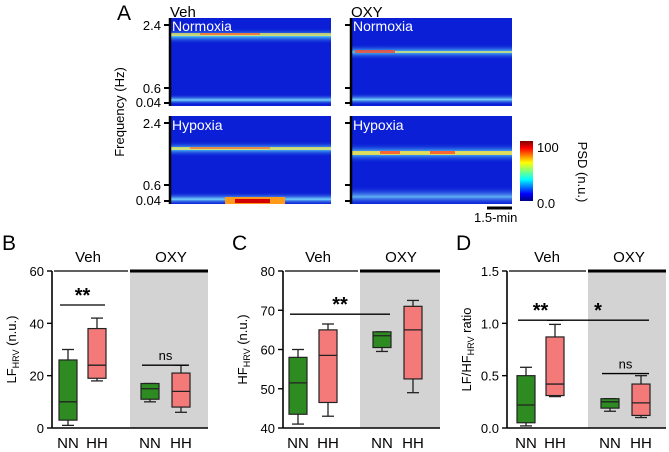 The height and width of the screenshot is (452, 669). Describe the element at coordinates (546, 203) in the screenshot. I see `colorbar-tick-min: 0.0` at that location.